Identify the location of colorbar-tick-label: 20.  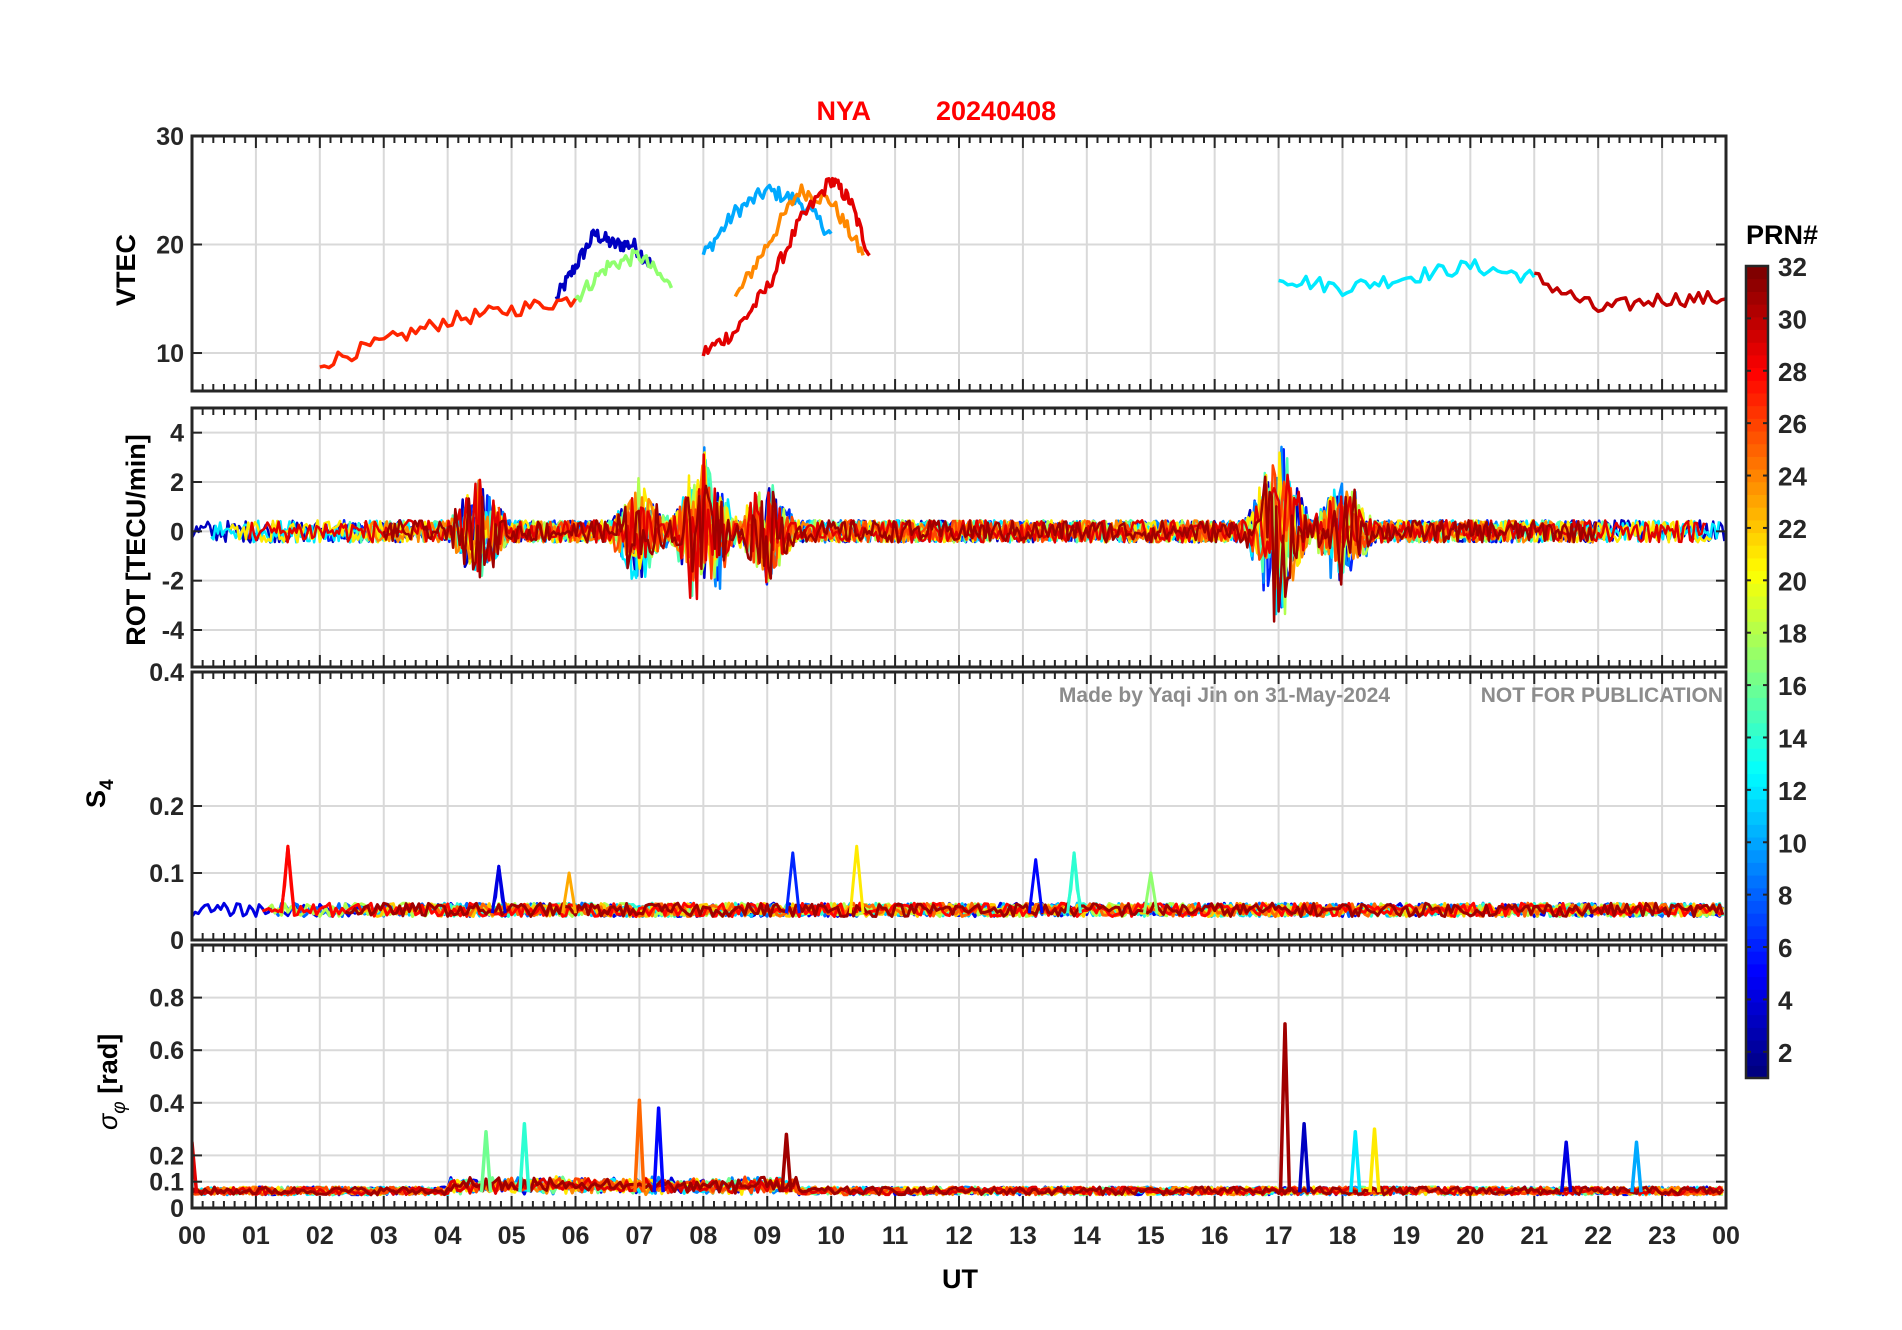
(1792, 581).